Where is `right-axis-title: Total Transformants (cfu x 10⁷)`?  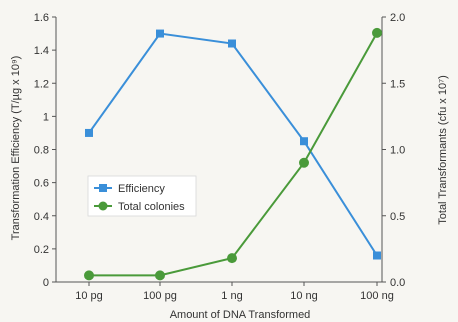
right-axis-title: Total Transformants (cfu x 10⁷) is located at coordinates (443, 149).